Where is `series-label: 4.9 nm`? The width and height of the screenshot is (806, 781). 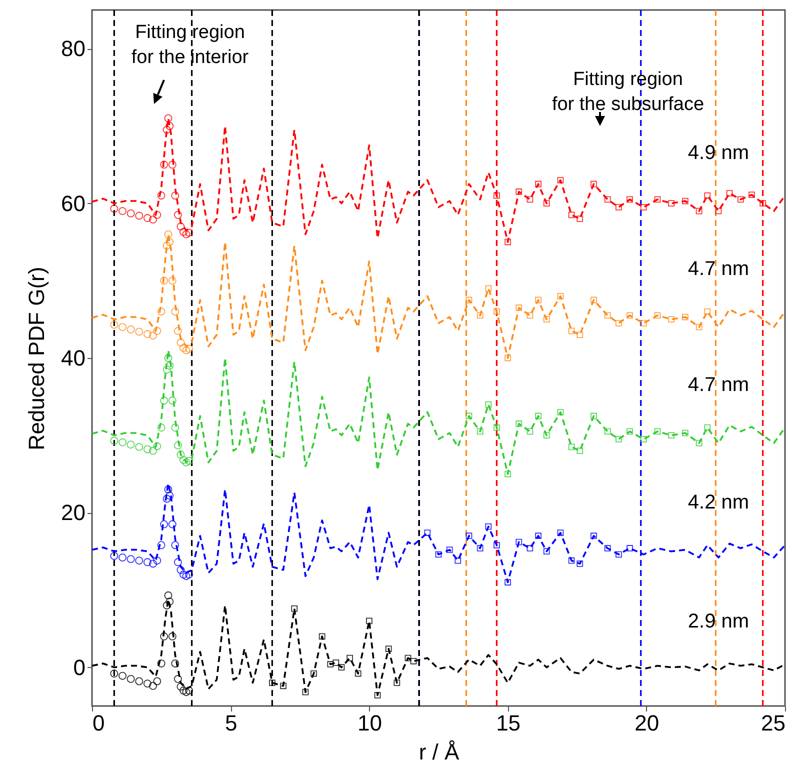 series-label: 4.9 nm is located at coordinates (719, 153).